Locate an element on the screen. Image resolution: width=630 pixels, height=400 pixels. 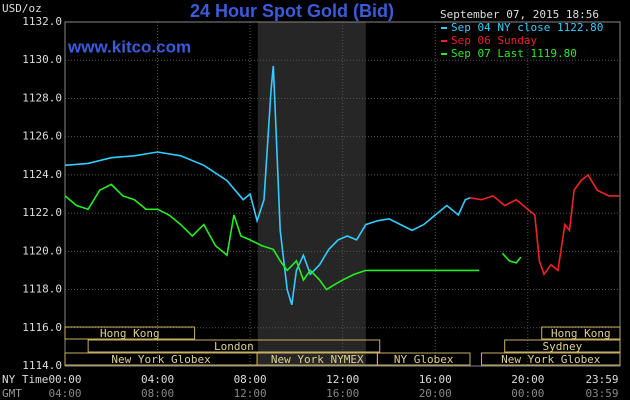
x2-tick-label: 12:00 is located at coordinates (250, 393).